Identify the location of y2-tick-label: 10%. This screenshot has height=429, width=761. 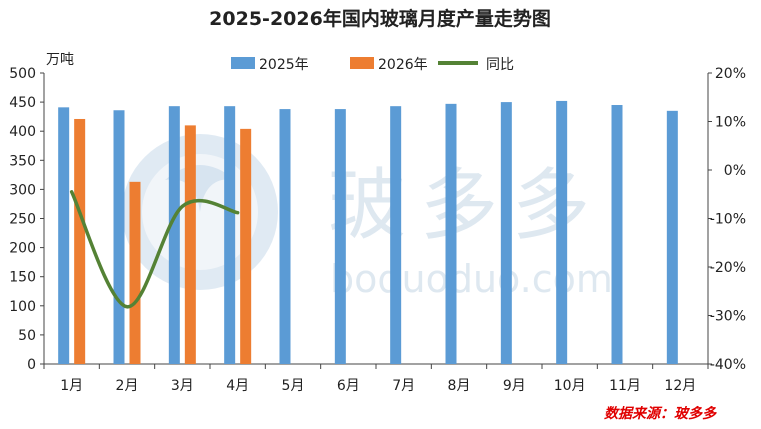
(730, 123).